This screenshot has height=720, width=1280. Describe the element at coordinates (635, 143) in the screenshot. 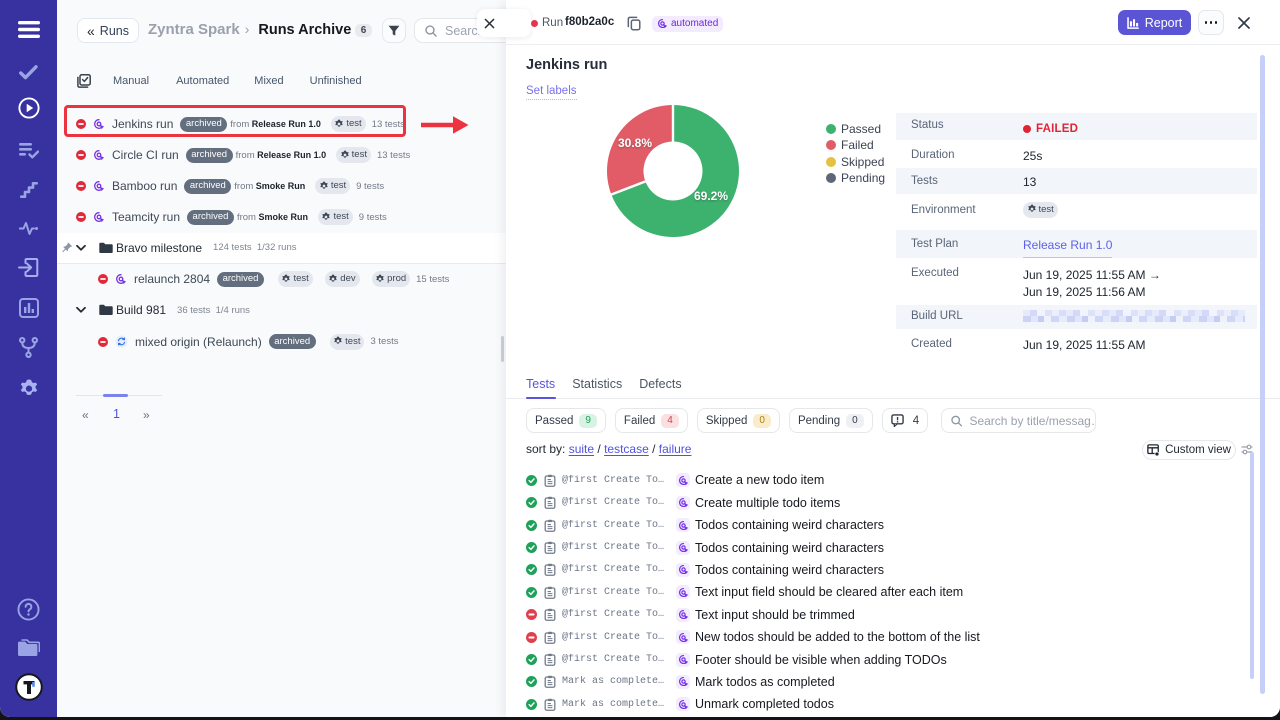

I see `svg-text: 30.8%` at that location.